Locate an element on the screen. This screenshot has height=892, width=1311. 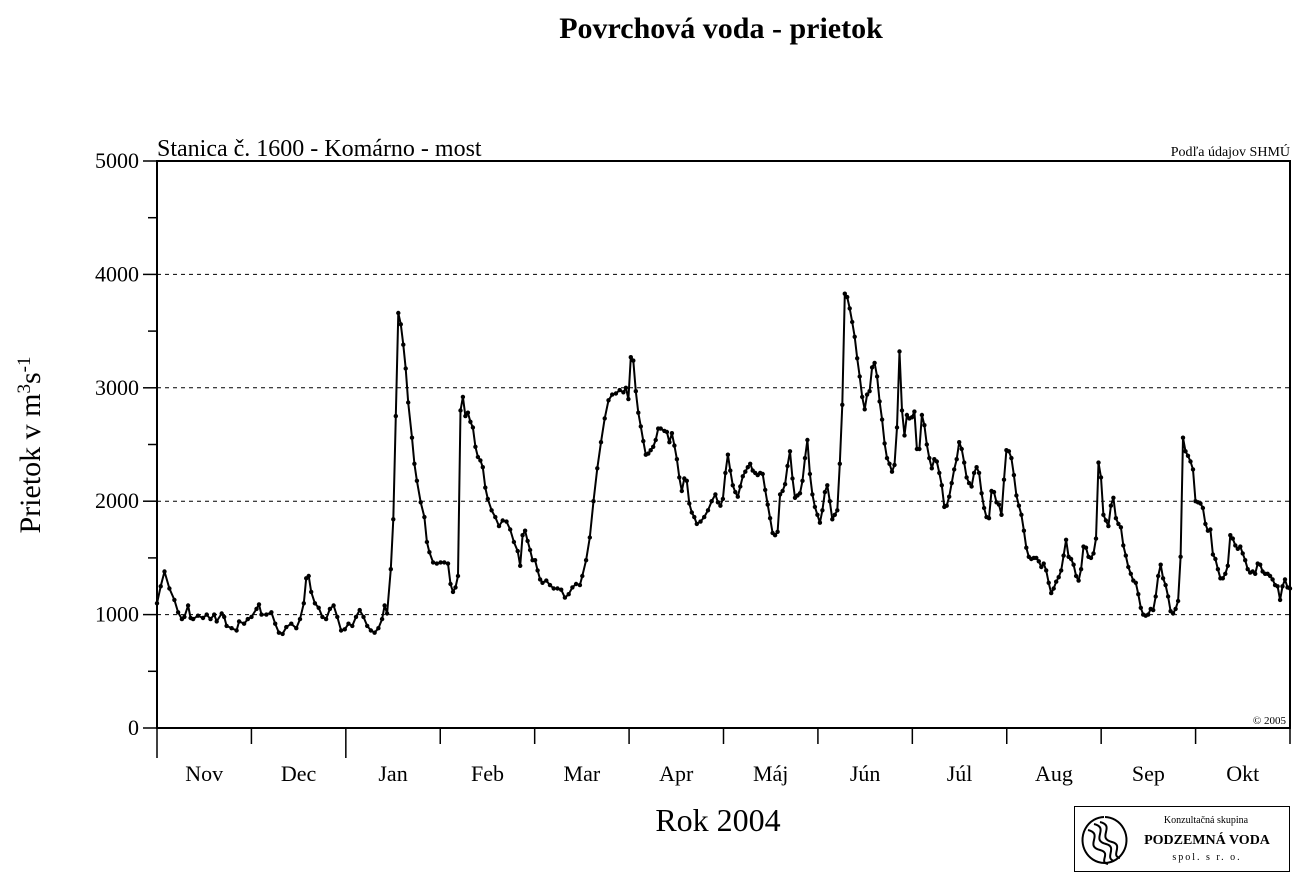
wave-logo-icon is located at coordinates (1104, 840).